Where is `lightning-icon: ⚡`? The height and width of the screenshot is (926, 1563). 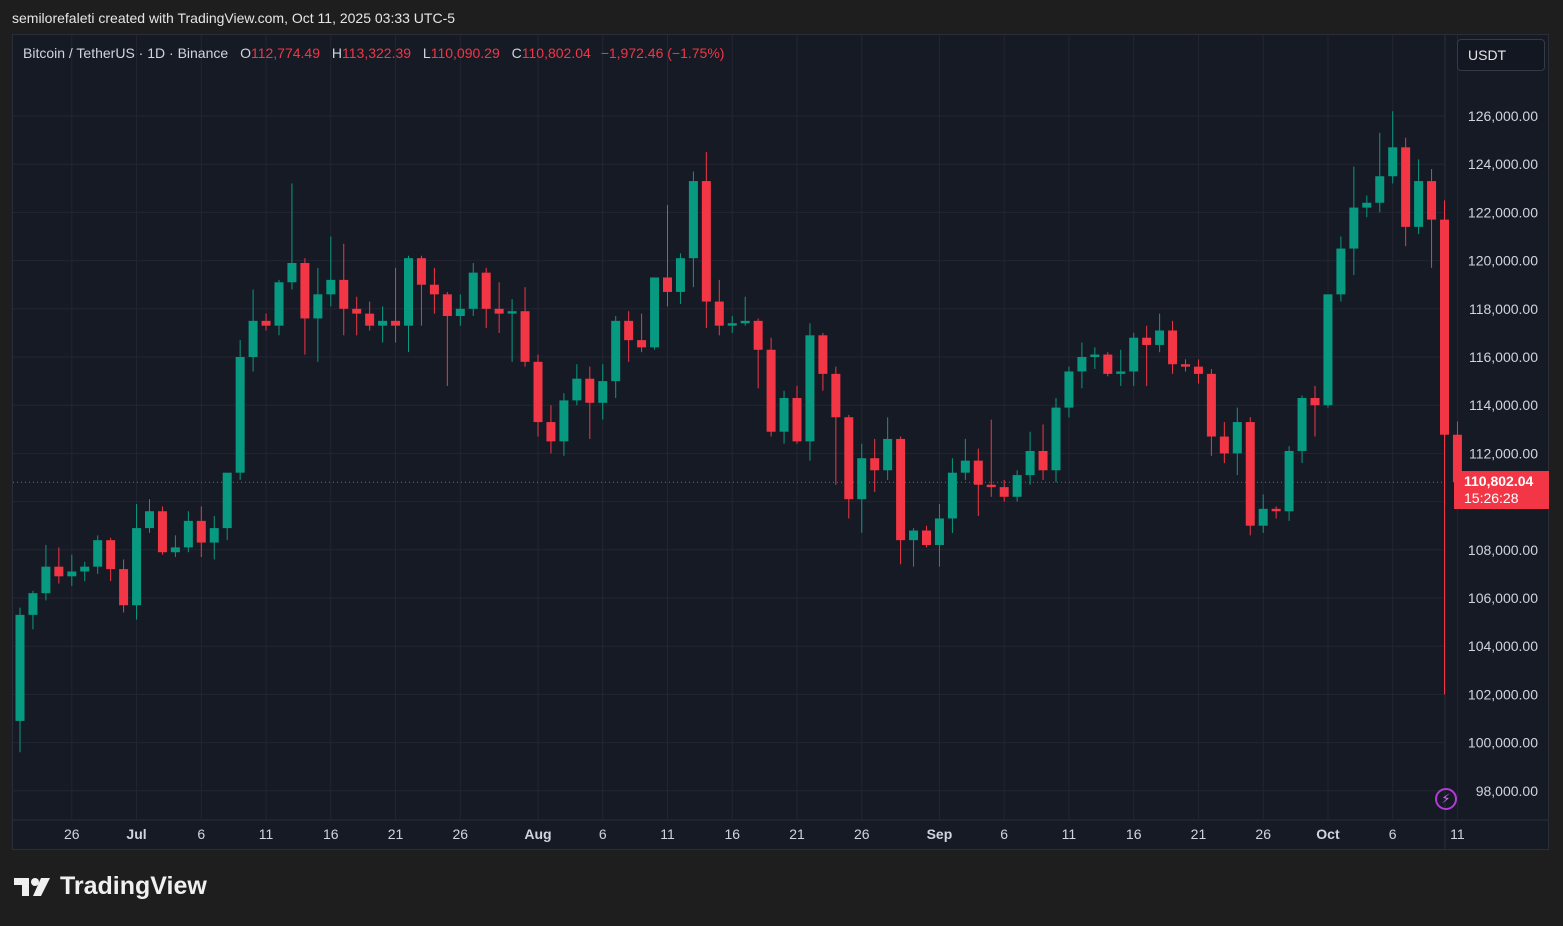 lightning-icon: ⚡ is located at coordinates (1446, 799).